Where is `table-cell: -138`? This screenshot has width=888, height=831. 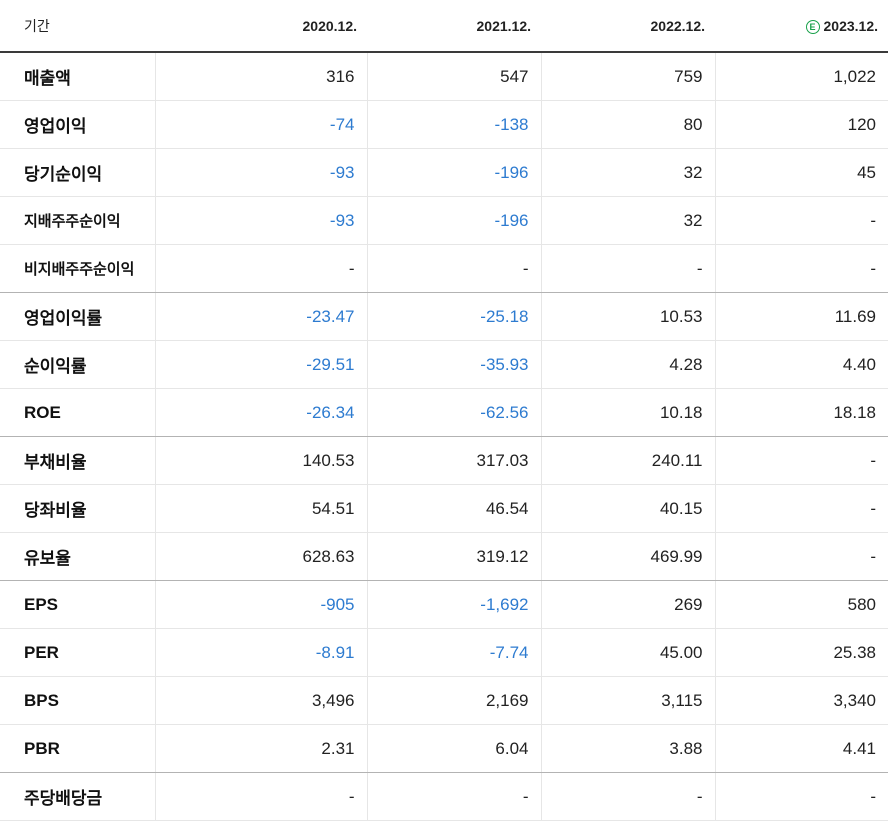
table-cell: -138 is located at coordinates (453, 124).